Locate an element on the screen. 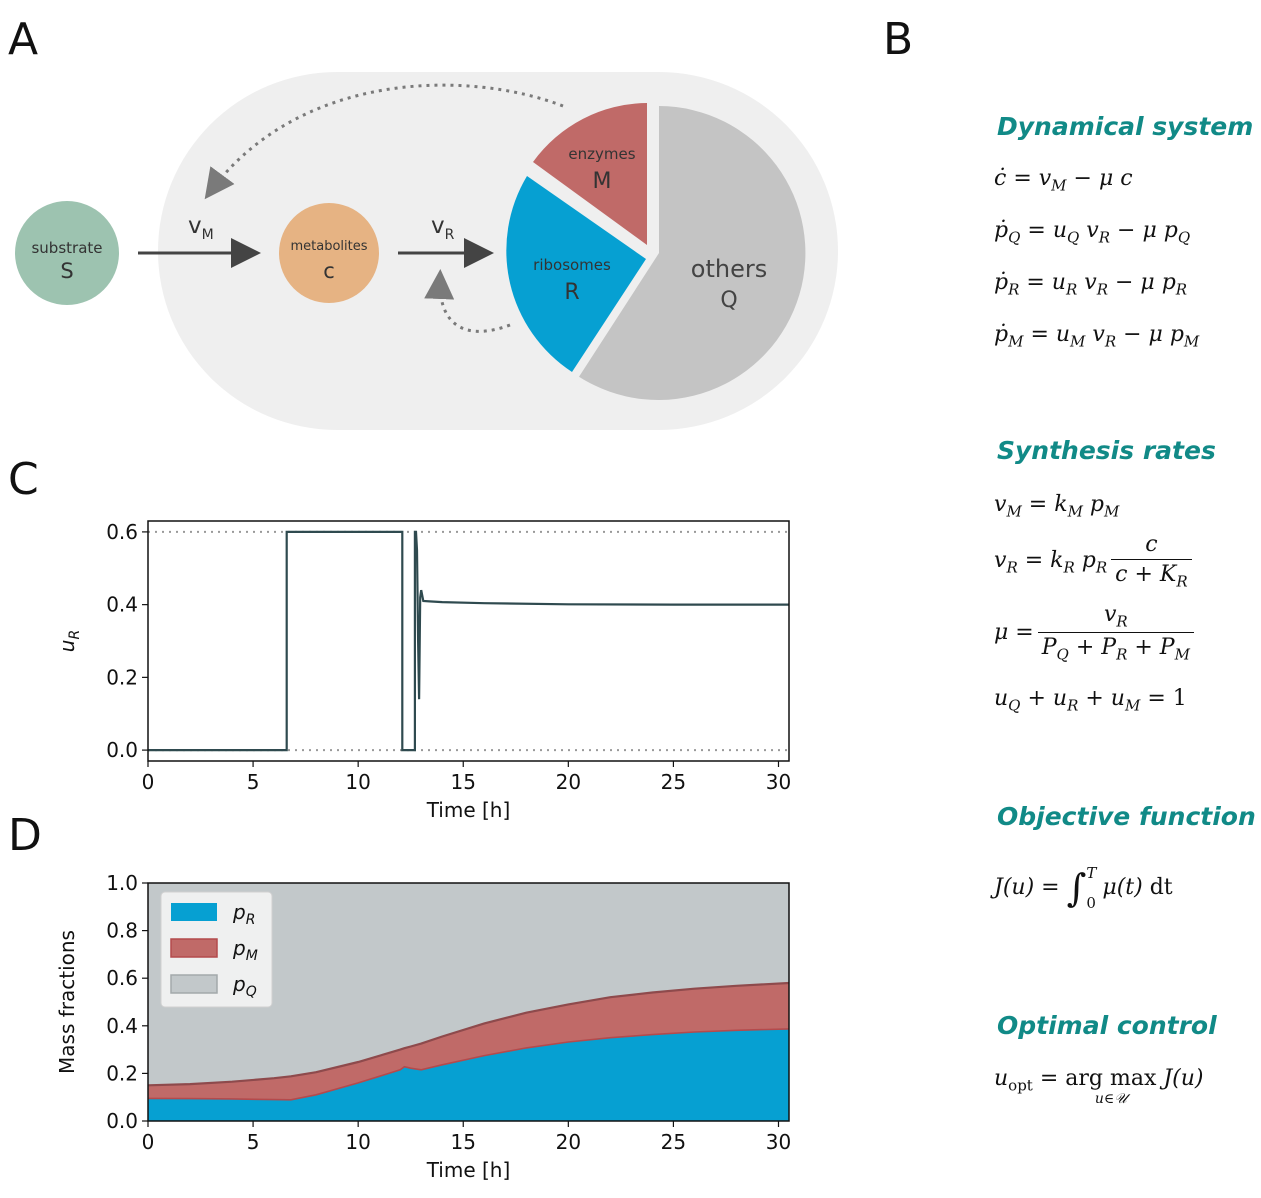 The width and height of the screenshot is (1261, 1198). d-ytick-label: 1.0 is located at coordinates (122, 883).